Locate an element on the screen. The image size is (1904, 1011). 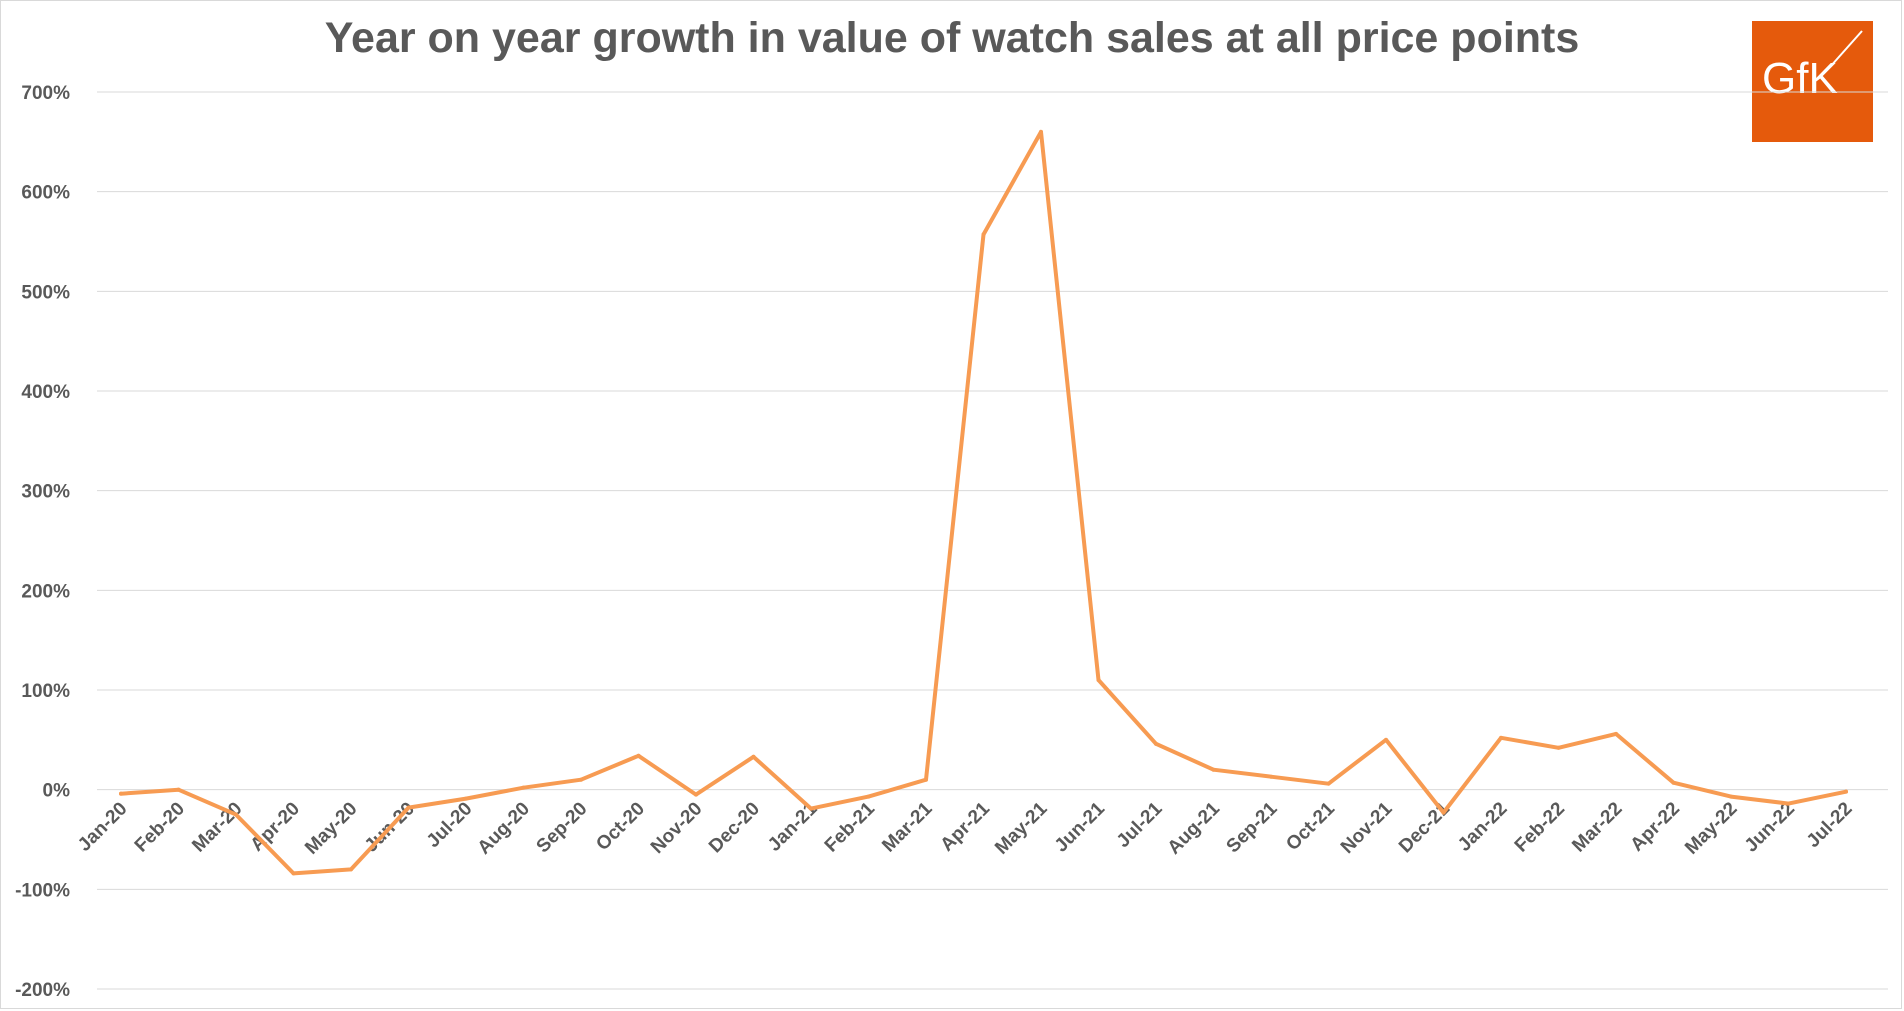
x-tick-label: Mar-21 is located at coordinates (907, 827).